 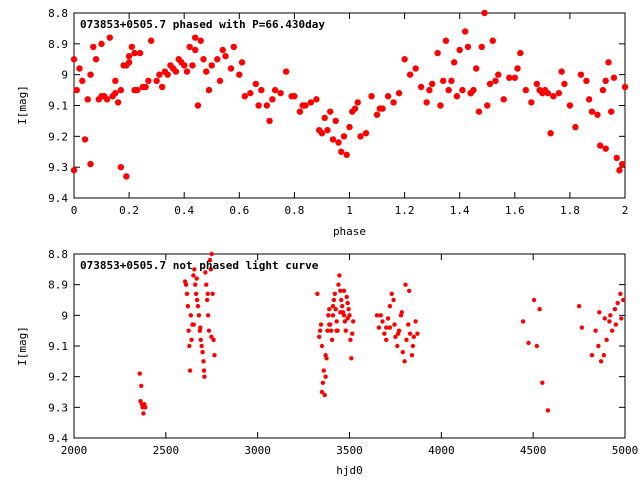 What do you see at coordinates (202, 24) in the screenshot?
I see `plot-title: 073853+0505.7 phased with P=66.430day` at bounding box center [202, 24].